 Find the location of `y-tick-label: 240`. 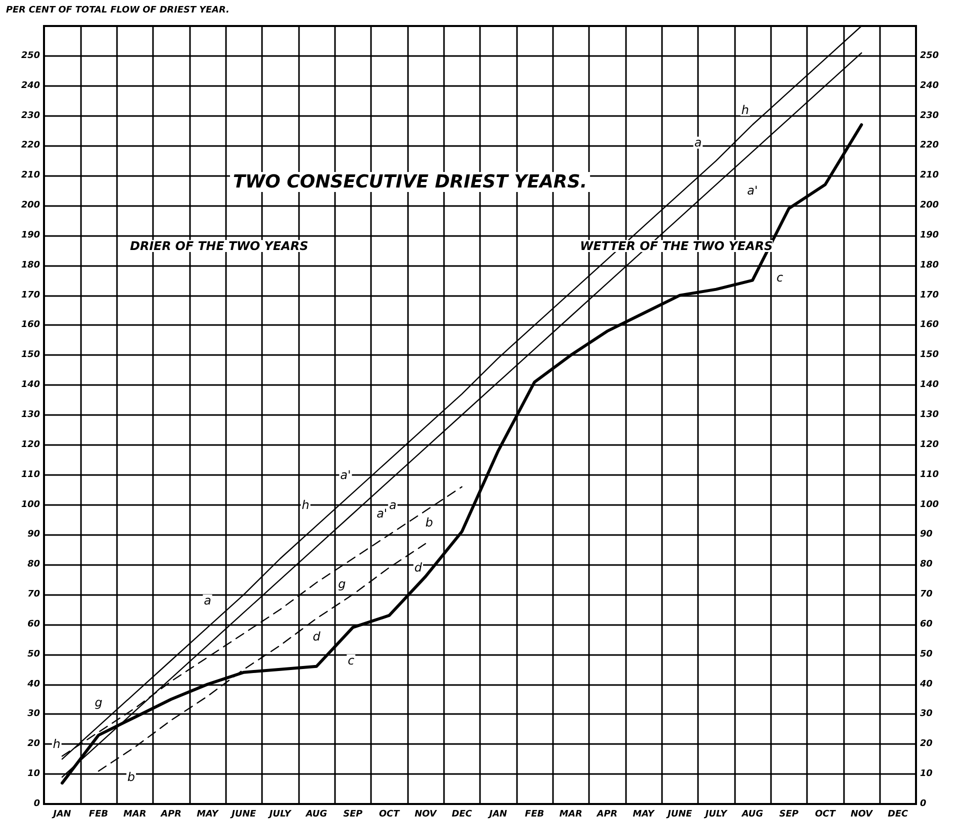

y-tick-label: 240 is located at coordinates (30, 85).